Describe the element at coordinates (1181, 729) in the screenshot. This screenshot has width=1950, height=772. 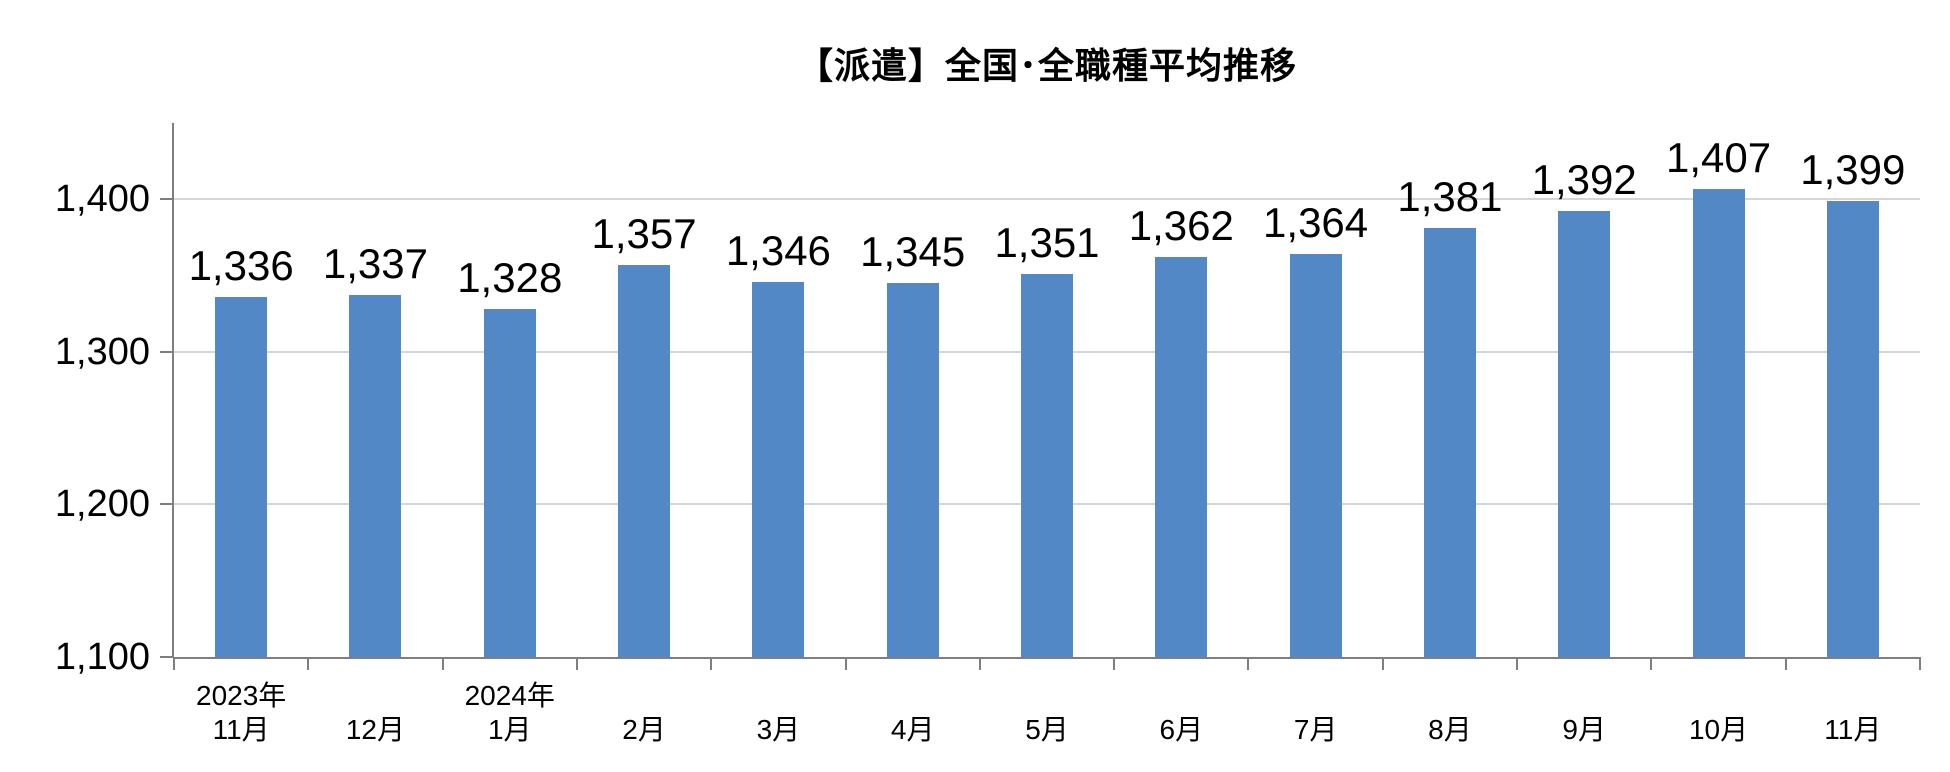
I see `x-axis-month-label: 6月` at that location.